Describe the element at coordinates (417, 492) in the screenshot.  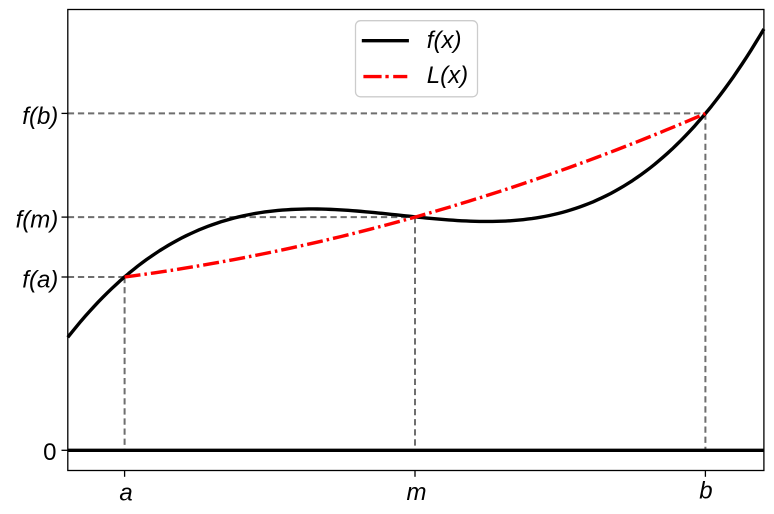
I see `svg-text: m` at that location.